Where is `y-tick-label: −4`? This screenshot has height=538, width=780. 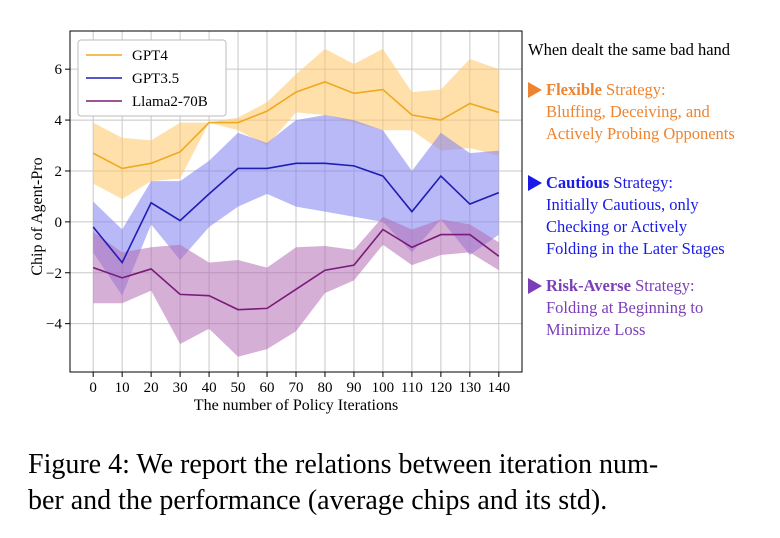
y-tick-label: −4 is located at coordinates (54, 325).